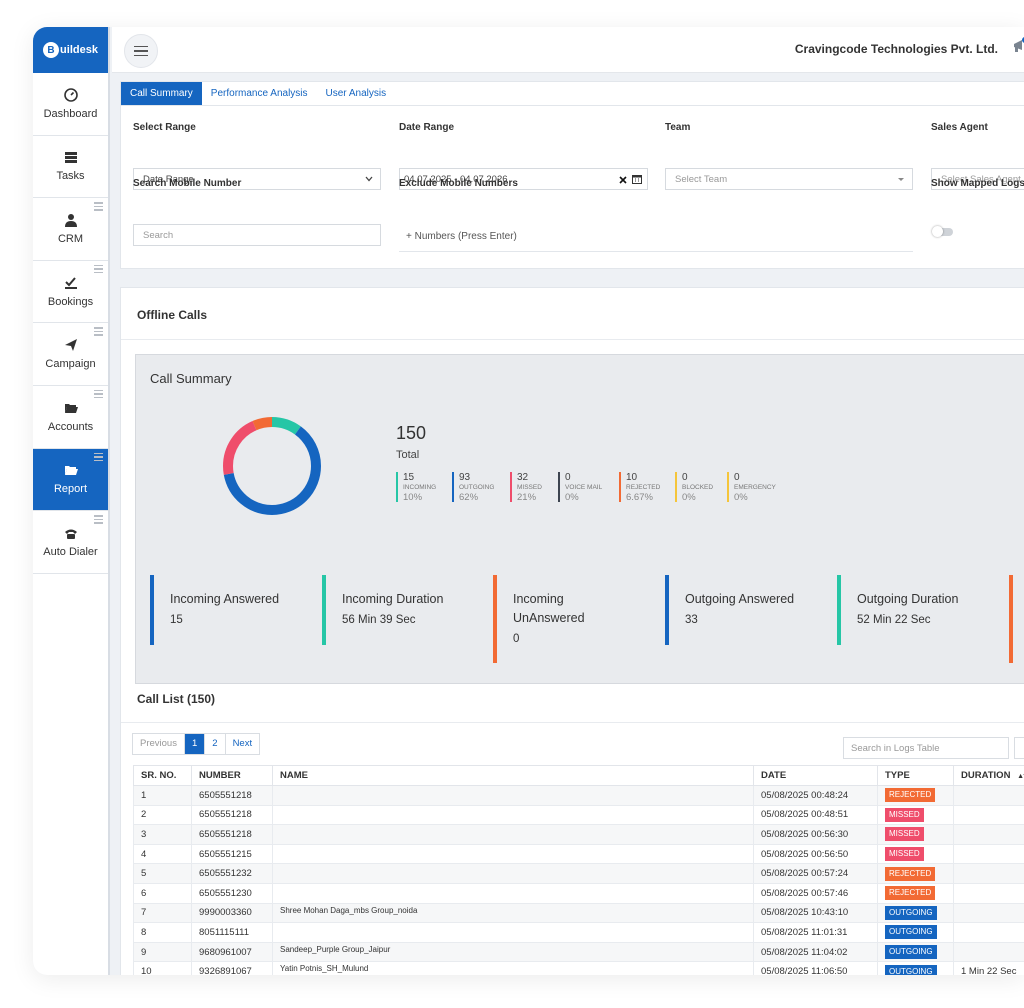 This screenshot has width=1024, height=1008. Describe the element at coordinates (789, 179) in the screenshot. I see `team-select: Select Team` at that location.